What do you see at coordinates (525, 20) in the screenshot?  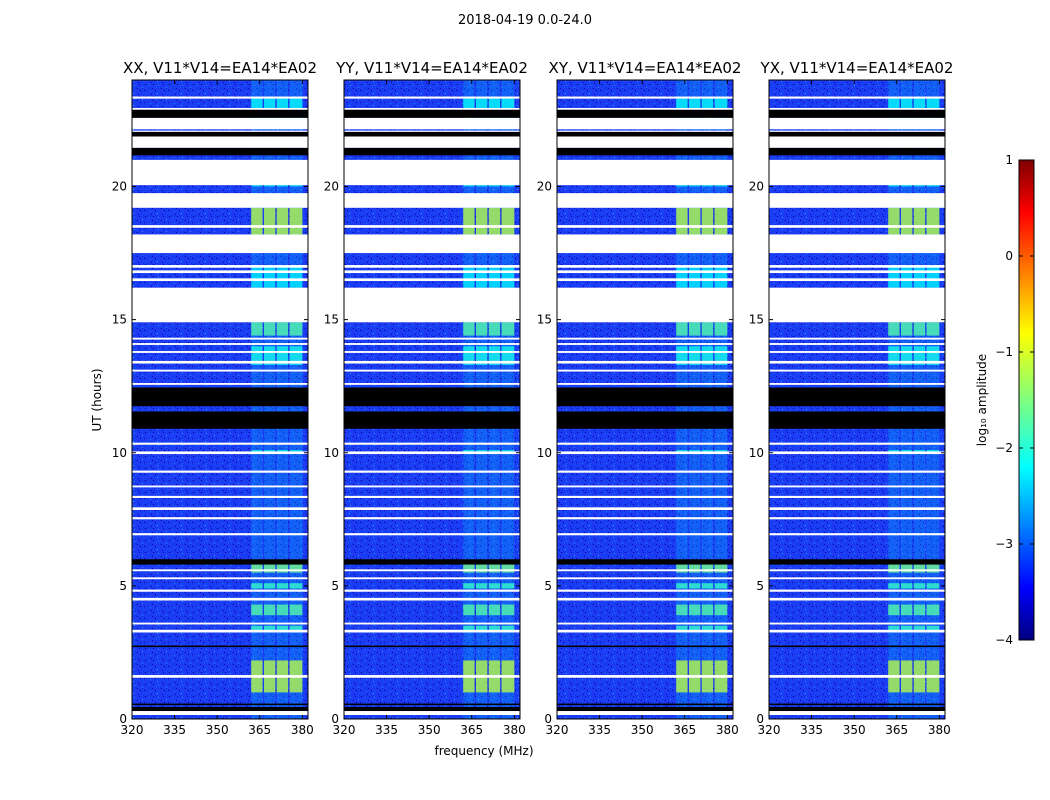 I see `figure-title: 2018-04-19 0.0-24.0` at bounding box center [525, 20].